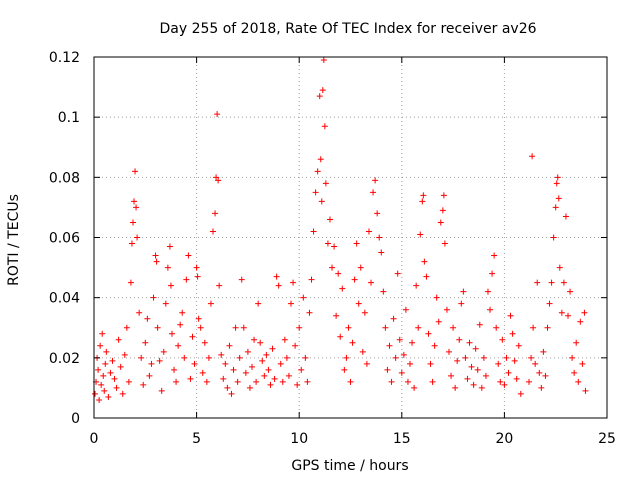  Describe the element at coordinates (75, 419) in the screenshot. I see `y-tick-label: 0` at that location.